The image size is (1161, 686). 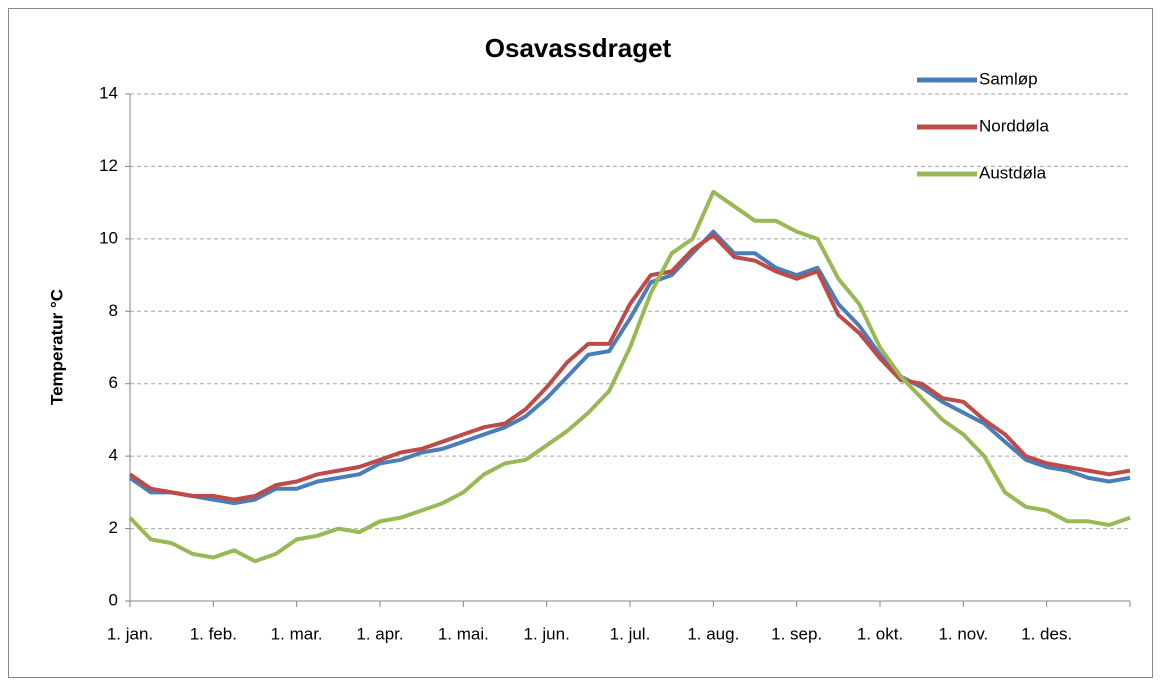 I want to click on x-tick-label: 1. mai., so click(x=463, y=633).